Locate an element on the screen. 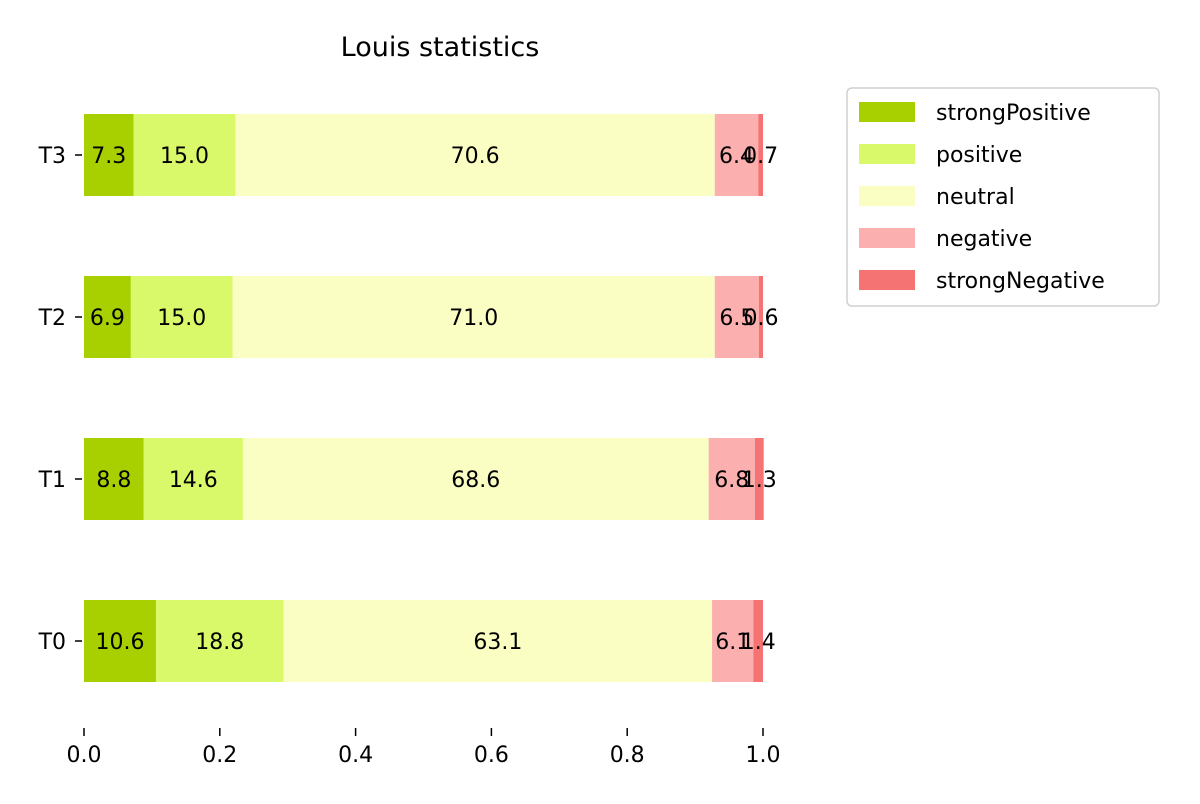 The height and width of the screenshot is (804, 1200). bar-label-strongPositive-T1: 8.8 is located at coordinates (113, 480).